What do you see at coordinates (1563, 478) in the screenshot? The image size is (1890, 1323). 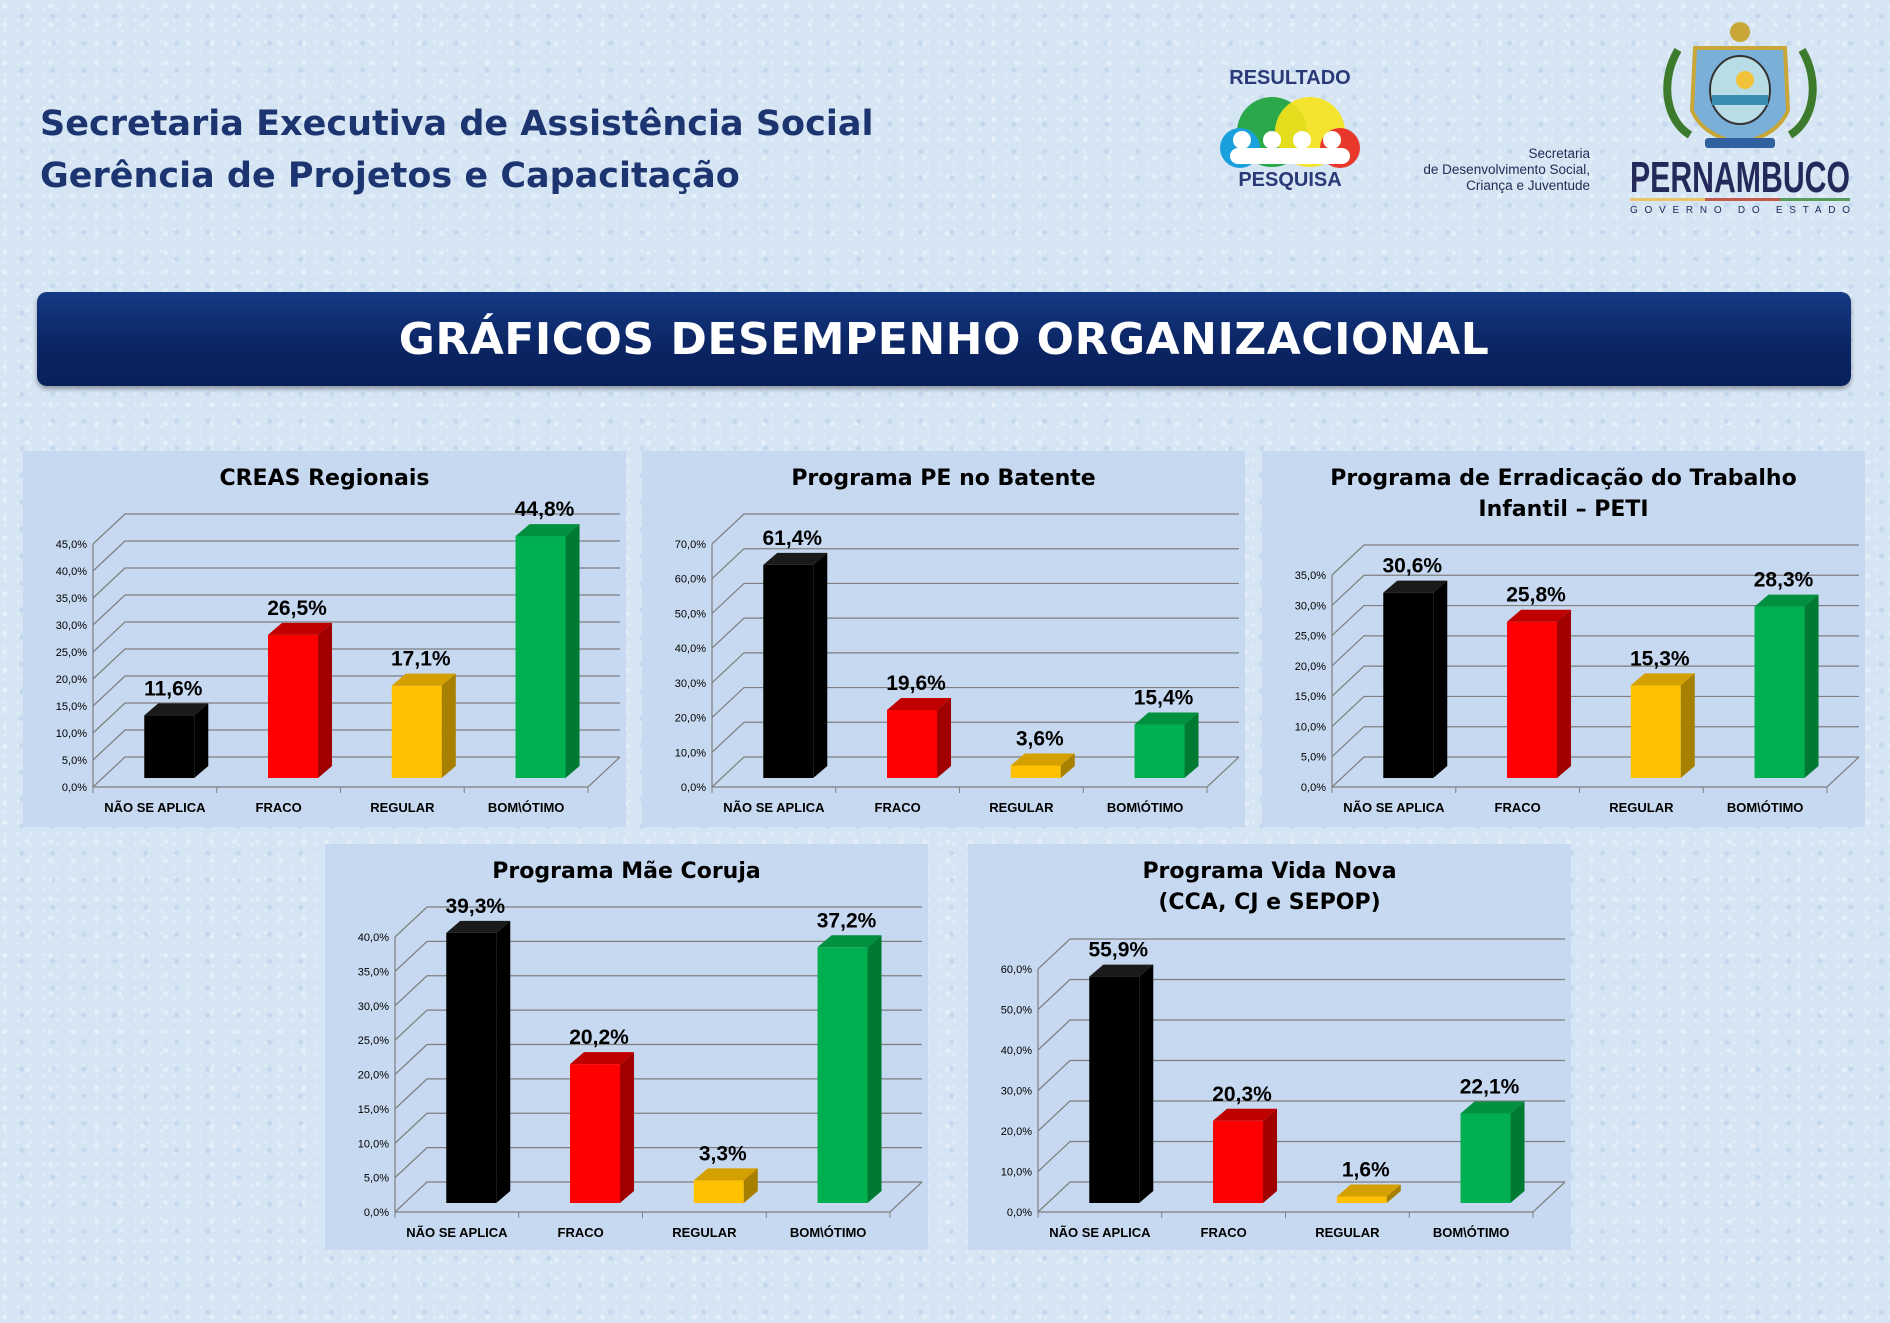 I see `chart-title-line: Programa de Erradicação do Trabalho` at bounding box center [1563, 478].